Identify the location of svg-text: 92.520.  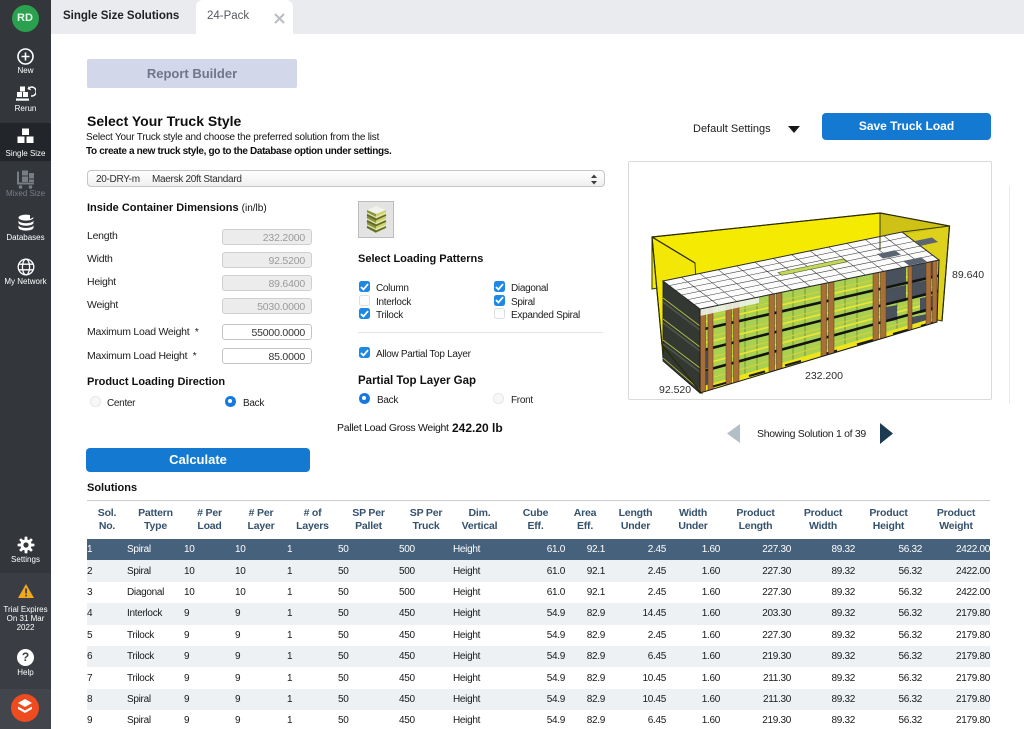
(675, 390).